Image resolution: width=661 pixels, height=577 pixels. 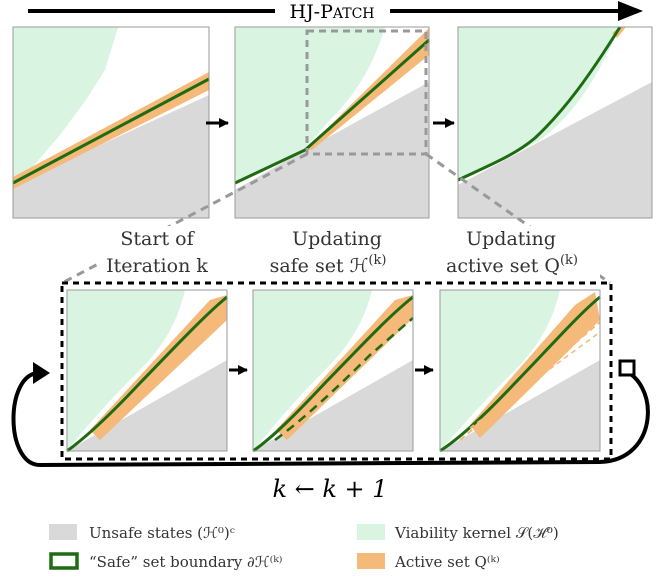 What do you see at coordinates (328, 265) in the screenshot?
I see `svg-text: safe set ℋ(k)` at bounding box center [328, 265].